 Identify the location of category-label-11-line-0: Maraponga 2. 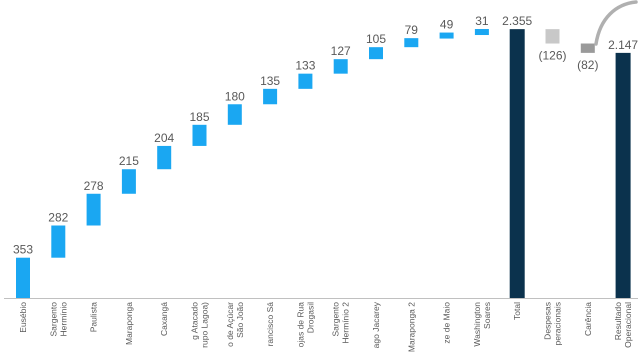
(411, 327).